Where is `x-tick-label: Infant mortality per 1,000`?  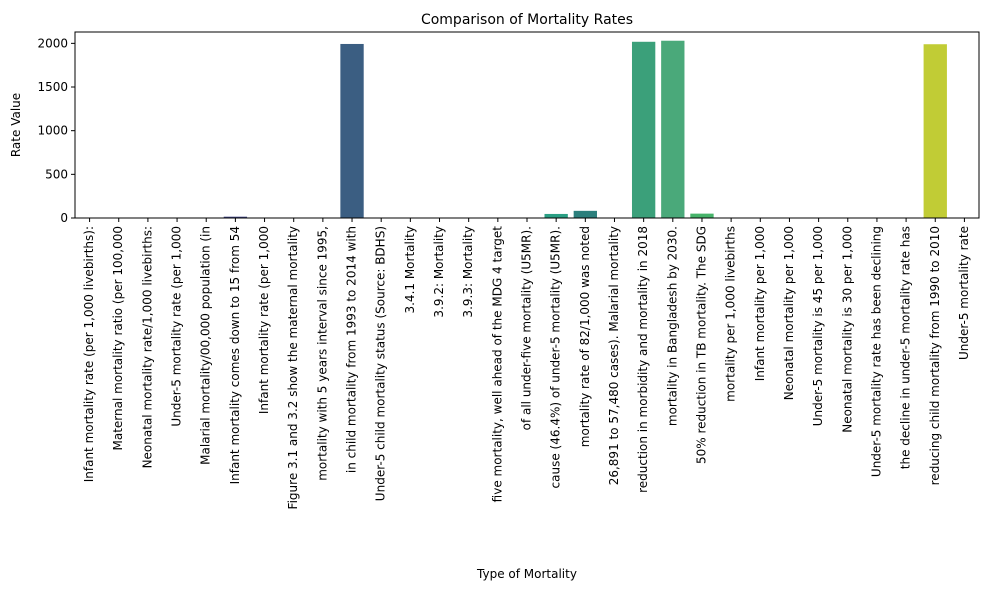 x-tick-label: Infant mortality per 1,000 is located at coordinates (760, 303).